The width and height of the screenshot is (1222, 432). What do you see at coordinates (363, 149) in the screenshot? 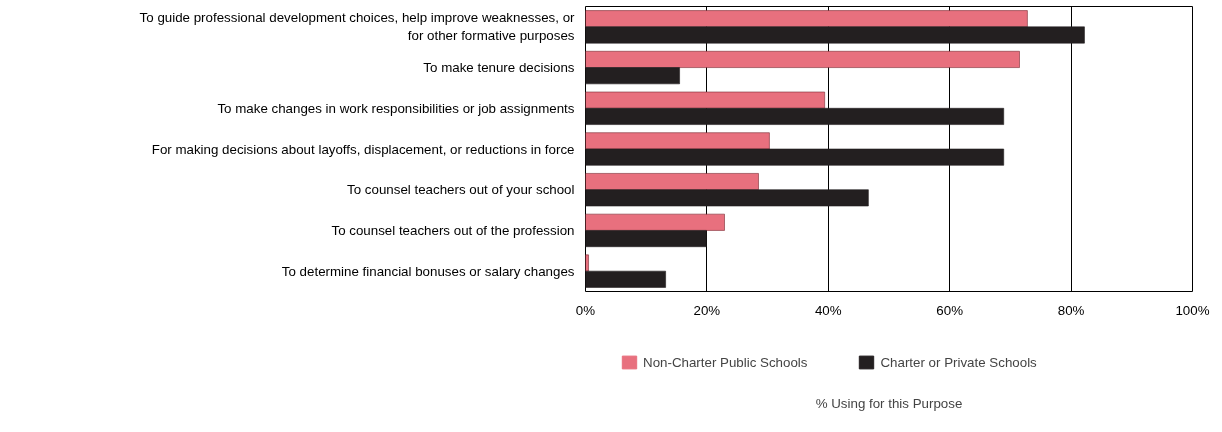
I see `y-tick-label: For making decisions about layoffs, displacement, or reductions in force` at bounding box center [363, 149].